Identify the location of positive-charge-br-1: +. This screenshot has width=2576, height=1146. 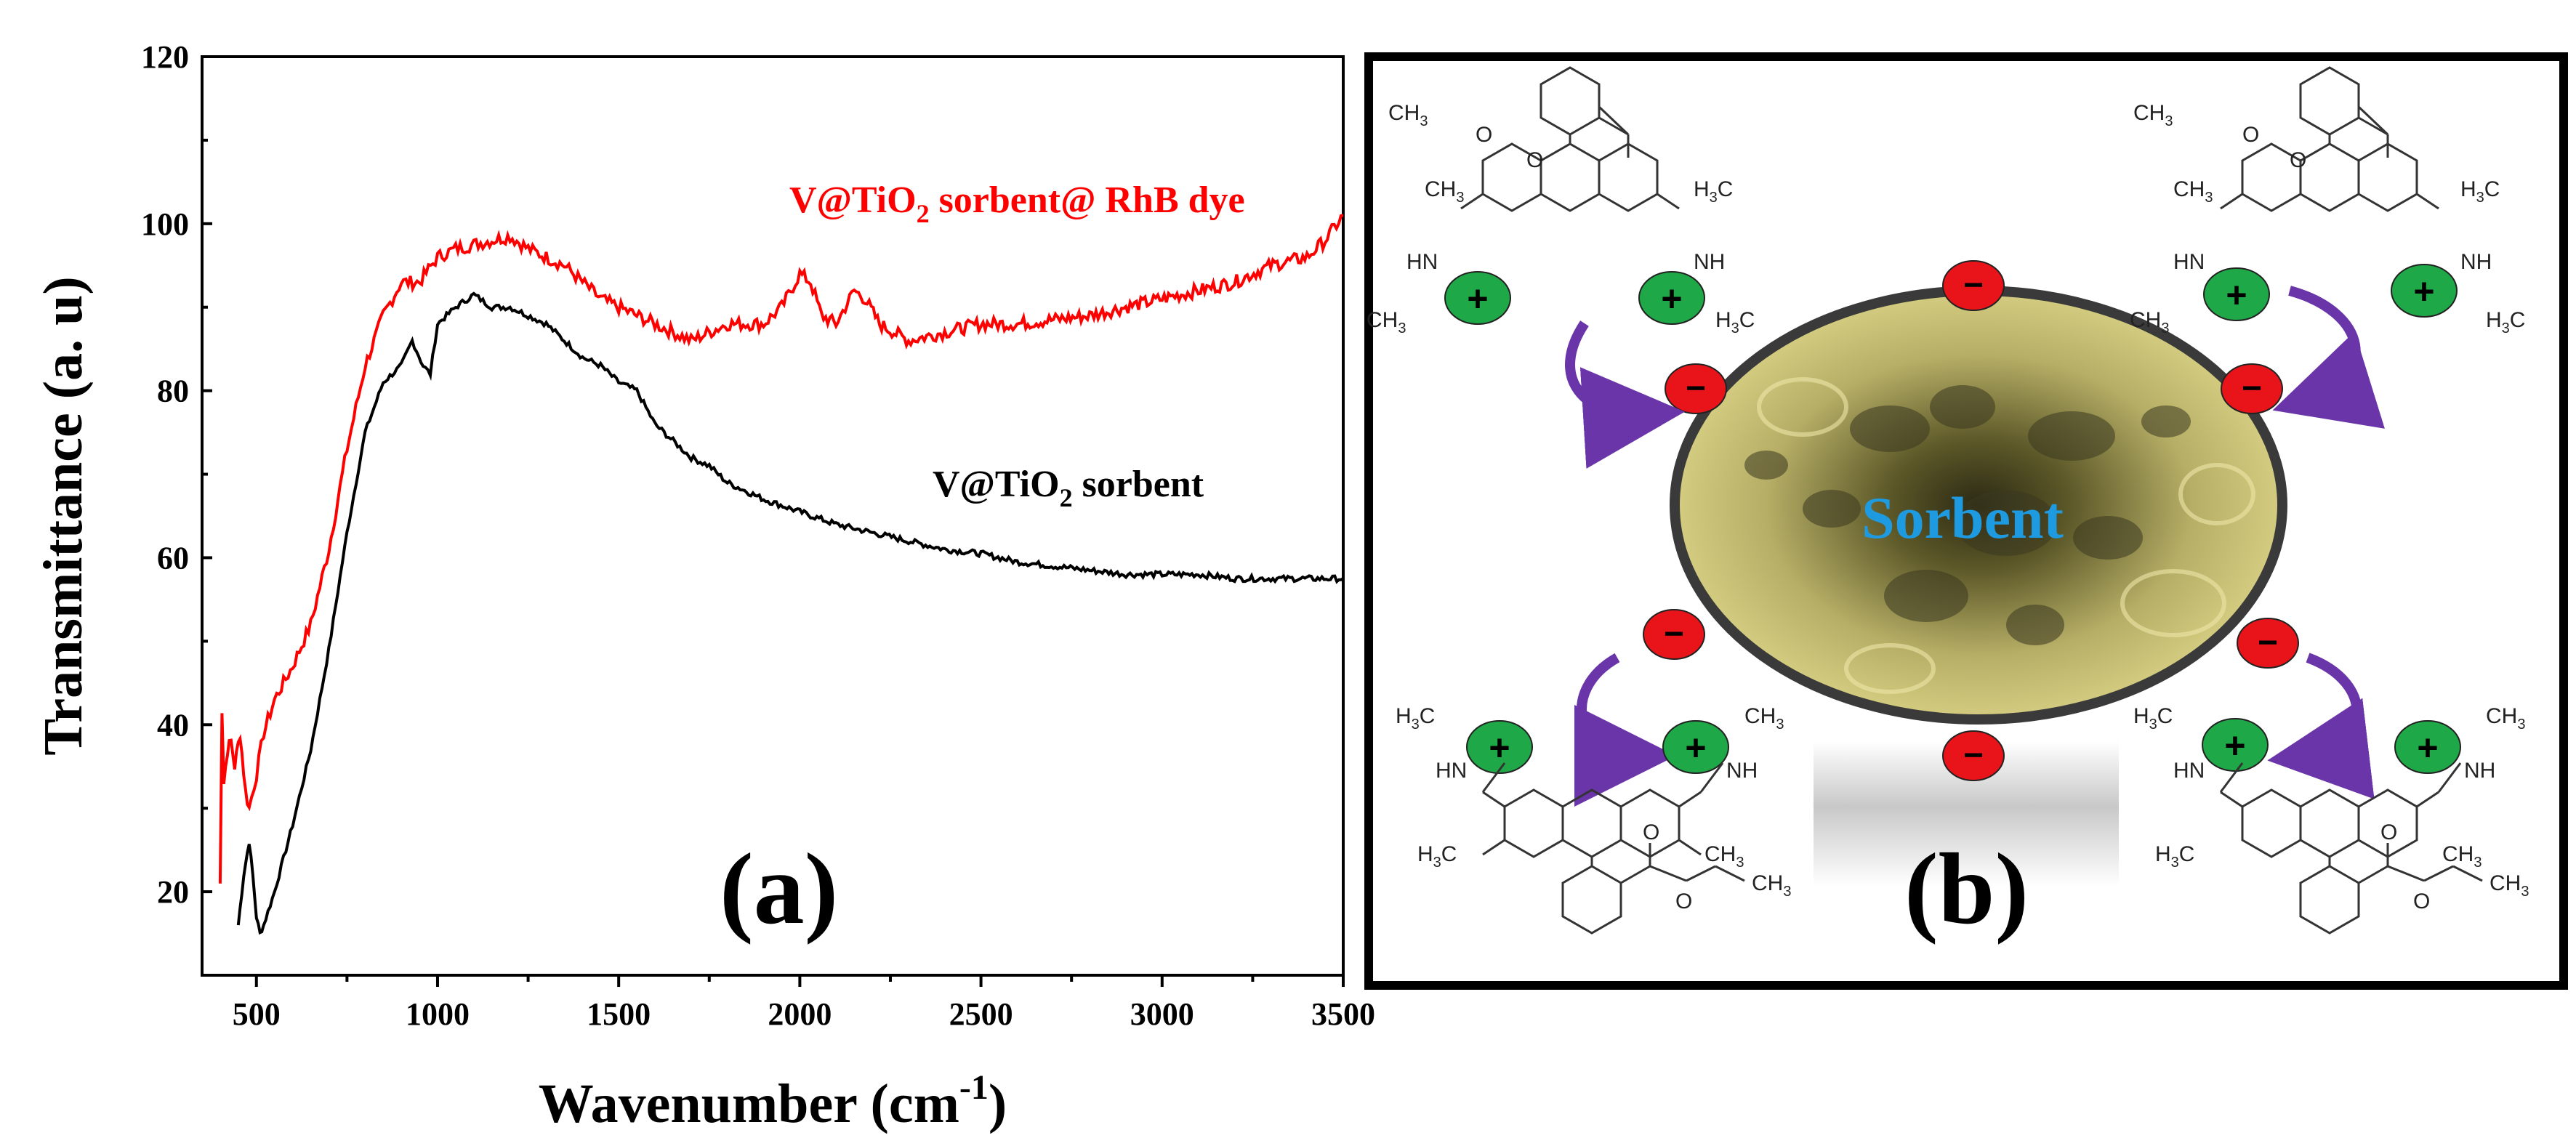
(2235, 745).